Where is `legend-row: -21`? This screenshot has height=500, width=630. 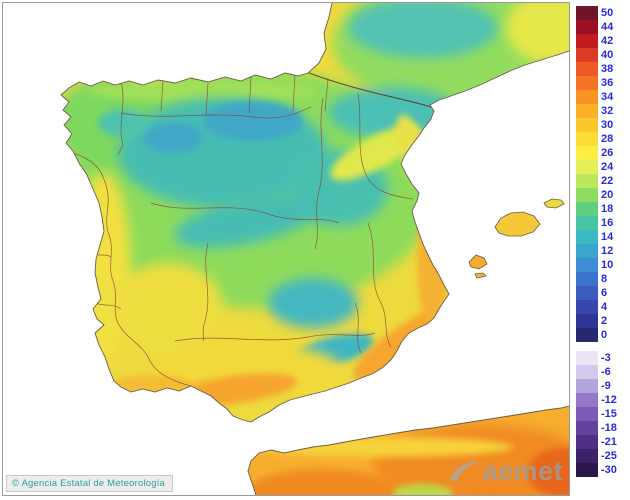 legend-row: -21 is located at coordinates (602, 442).